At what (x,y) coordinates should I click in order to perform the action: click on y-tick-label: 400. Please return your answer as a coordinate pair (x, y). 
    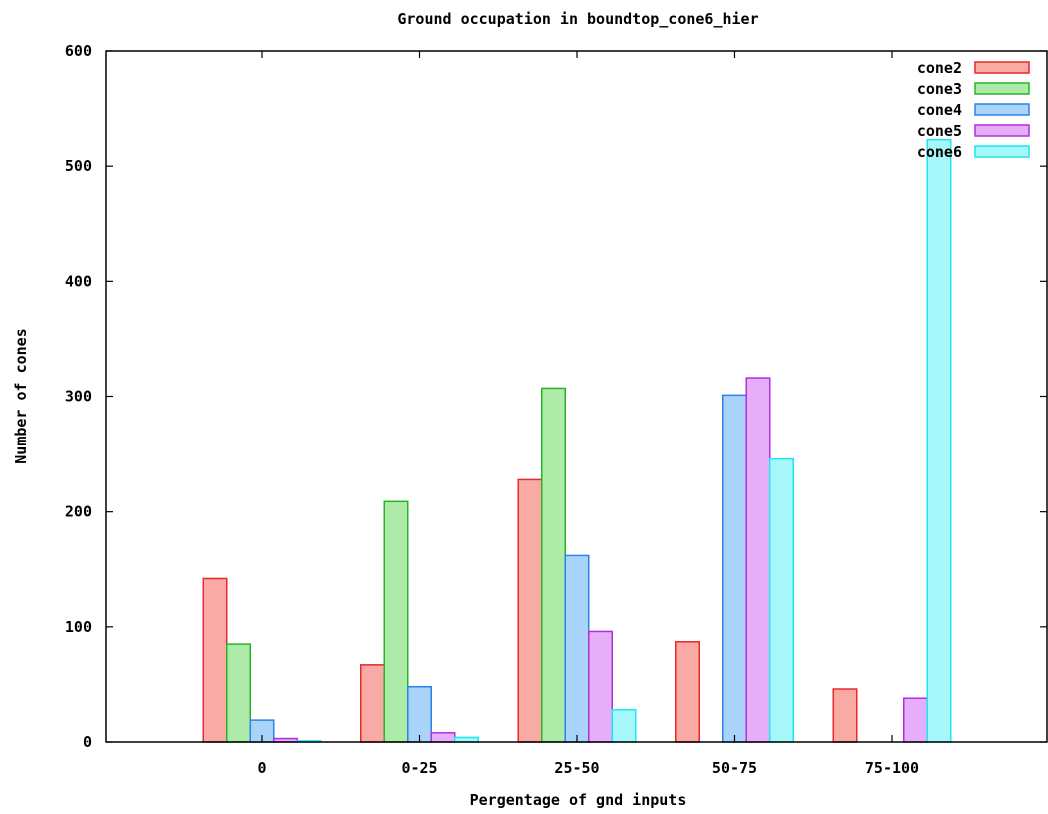
    Looking at the image, I should click on (78, 281).